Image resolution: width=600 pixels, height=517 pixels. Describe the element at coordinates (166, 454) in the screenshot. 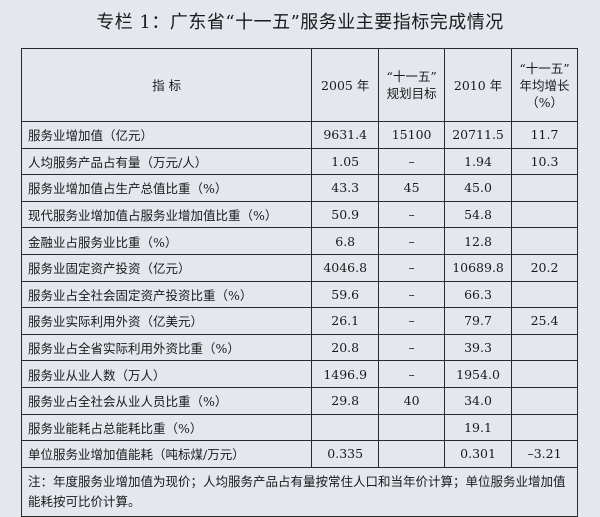

I see `indicator-name: 单位服务业增加值能耗（吨标煤/万元）` at that location.